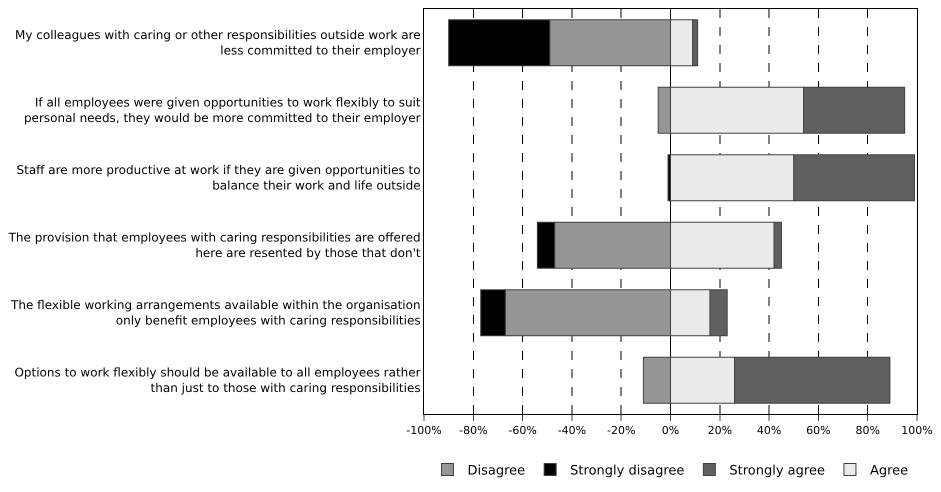 The height and width of the screenshot is (492, 941). I want to click on x-tick-label: -40%, so click(572, 431).